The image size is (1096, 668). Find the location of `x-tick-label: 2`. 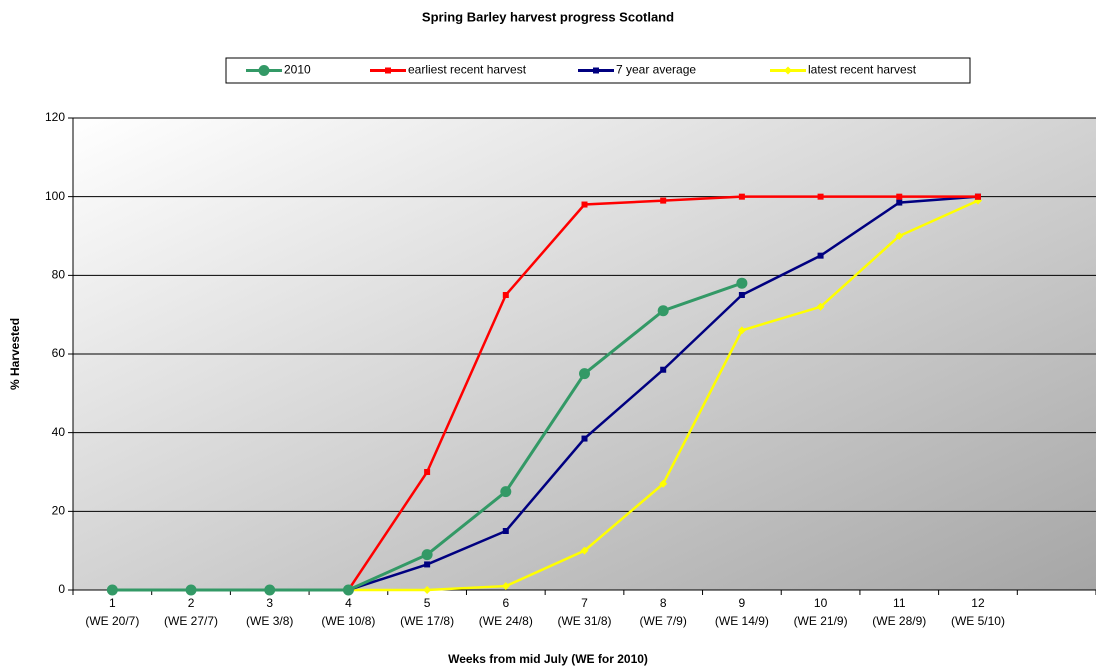

x-tick-label: 2 is located at coordinates (191, 603).